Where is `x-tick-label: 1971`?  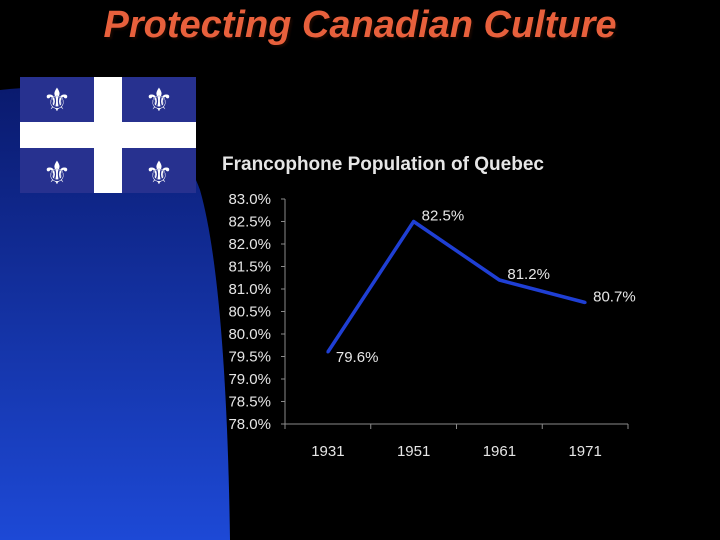
x-tick-label: 1971 is located at coordinates (584, 451).